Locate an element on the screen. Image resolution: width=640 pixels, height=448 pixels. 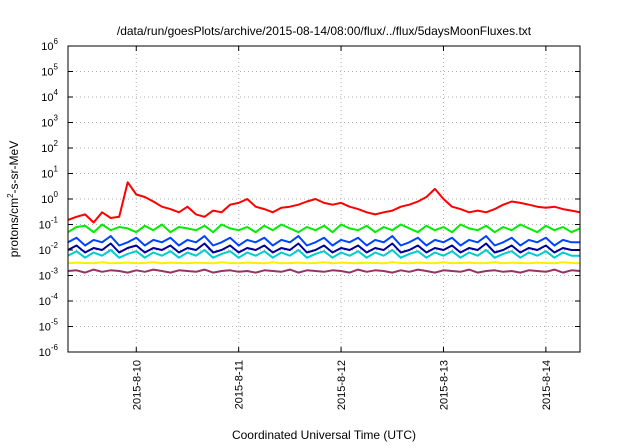
y-tick-label: 10² is located at coordinates (49, 147).